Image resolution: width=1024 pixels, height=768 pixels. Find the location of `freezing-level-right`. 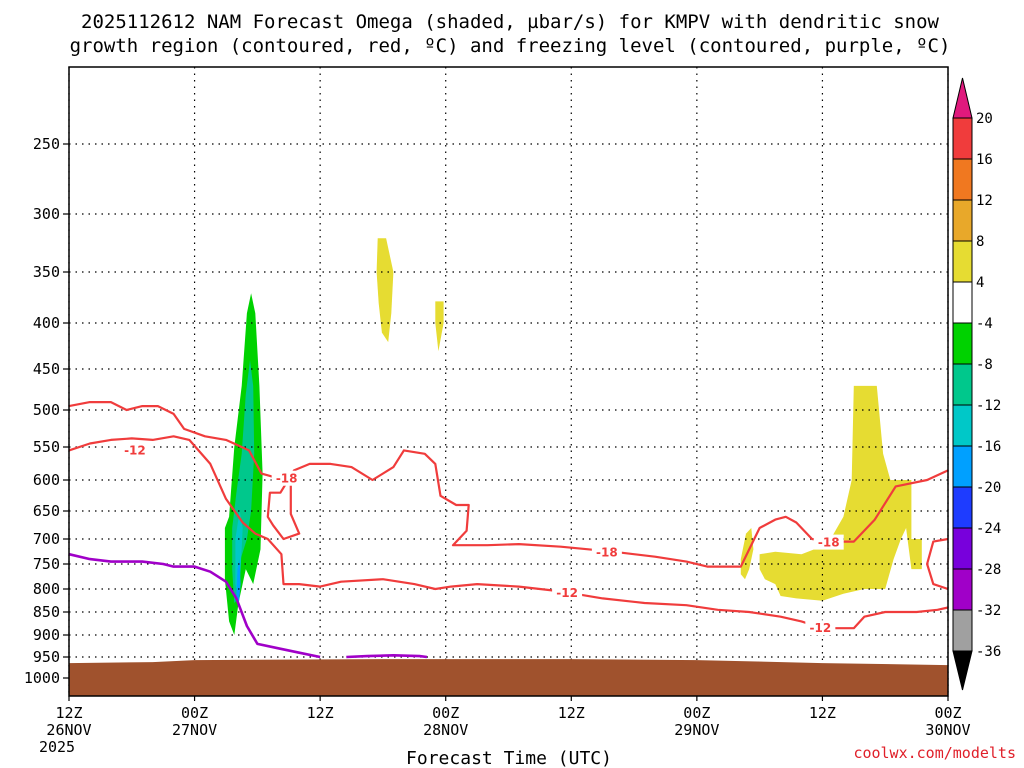

freezing-level-right is located at coordinates (387, 656).